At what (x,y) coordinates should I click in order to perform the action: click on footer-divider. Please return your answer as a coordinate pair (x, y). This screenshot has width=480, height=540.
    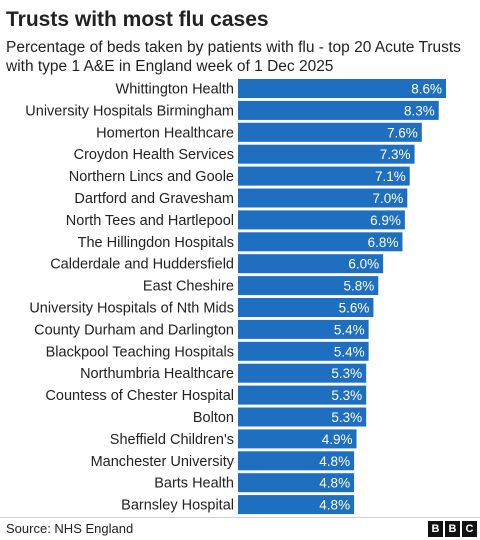
    Looking at the image, I should click on (240, 517).